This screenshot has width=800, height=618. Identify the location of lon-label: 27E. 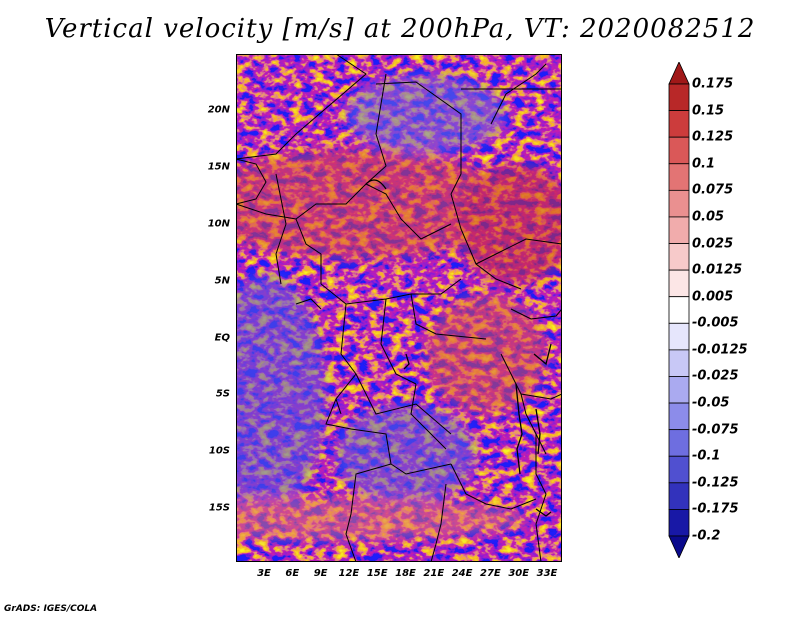
(490, 573).